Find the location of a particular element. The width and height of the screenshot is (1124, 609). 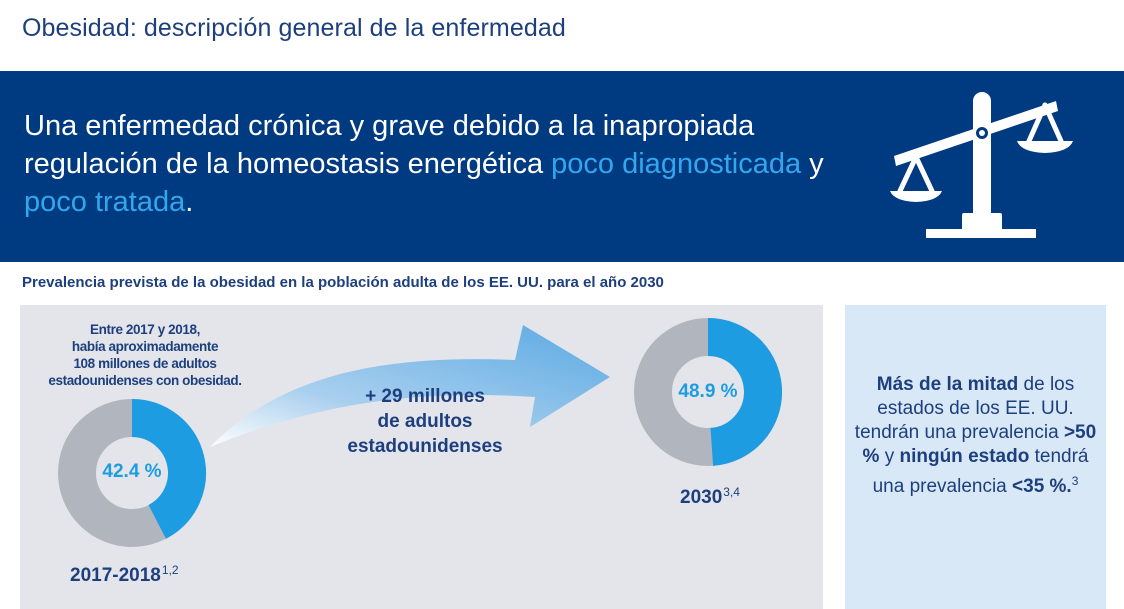

data-label-2030: 48.9 % is located at coordinates (708, 391).